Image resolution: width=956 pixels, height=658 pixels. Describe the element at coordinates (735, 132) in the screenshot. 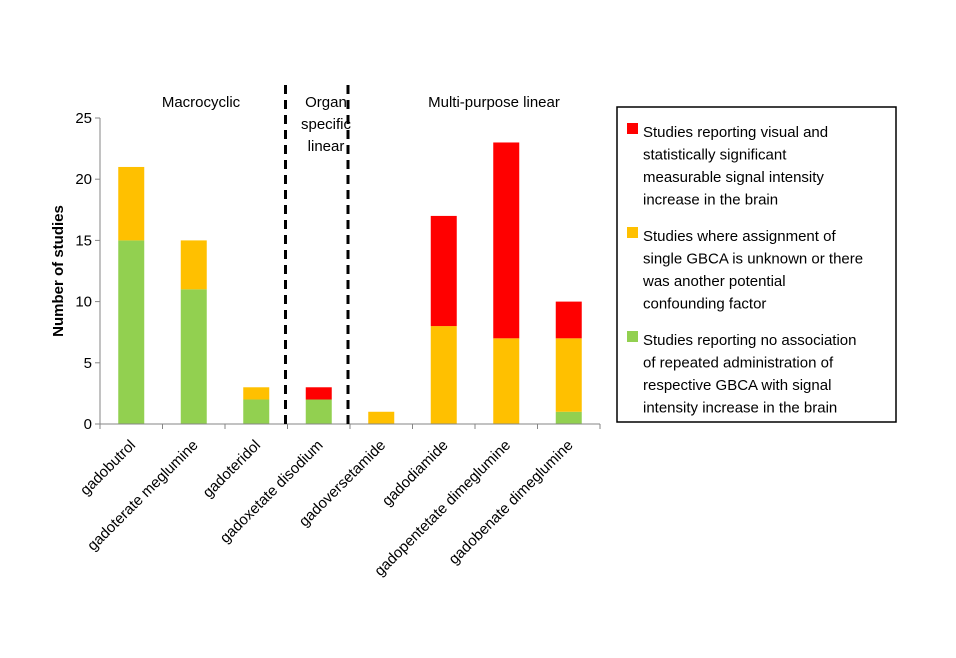

I see `legend-text-signal_increase-line-0: Studies reporting visual and` at that location.